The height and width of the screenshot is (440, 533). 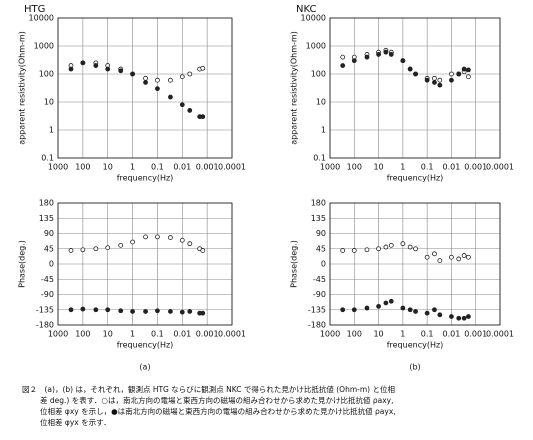 I want to click on y-tick-label: 180, so click(x=318, y=203).